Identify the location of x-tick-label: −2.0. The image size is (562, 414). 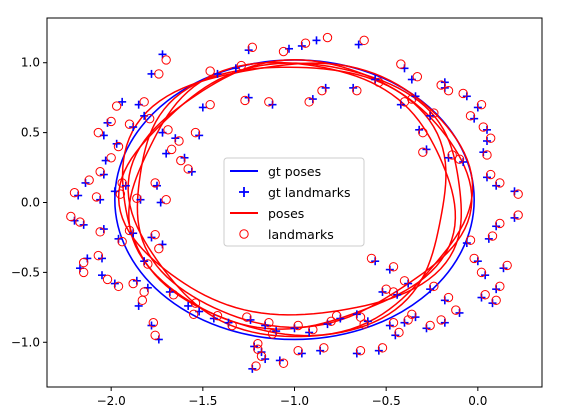
(111, 401).